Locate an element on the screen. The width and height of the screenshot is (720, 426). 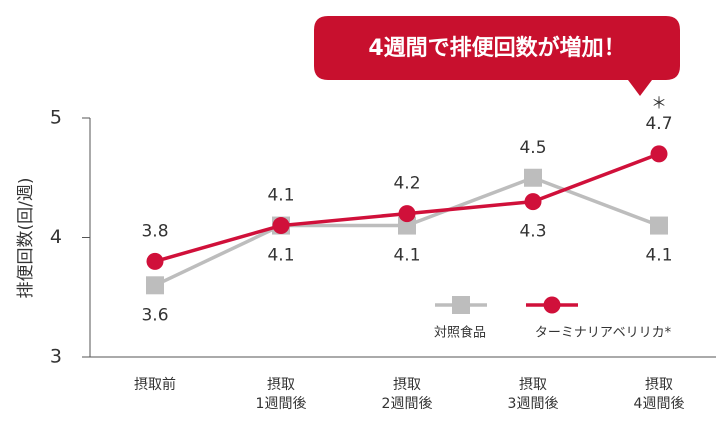
y-tick-label: 4 is located at coordinates (56, 237).